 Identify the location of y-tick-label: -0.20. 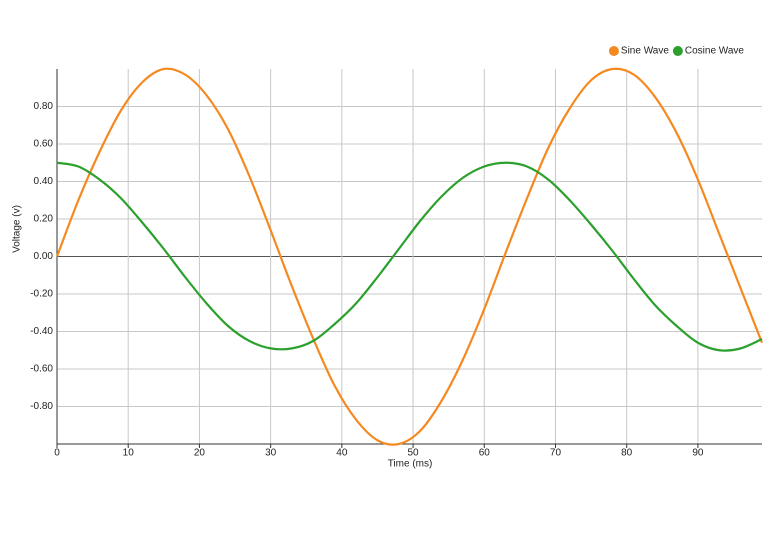
(41, 294).